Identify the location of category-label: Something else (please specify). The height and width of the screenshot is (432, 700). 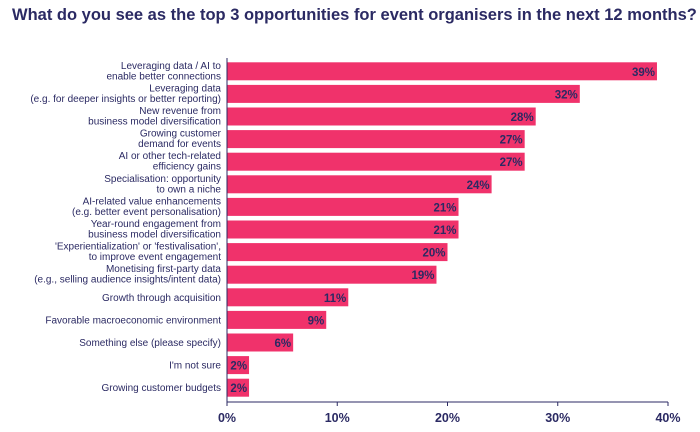
(150, 343).